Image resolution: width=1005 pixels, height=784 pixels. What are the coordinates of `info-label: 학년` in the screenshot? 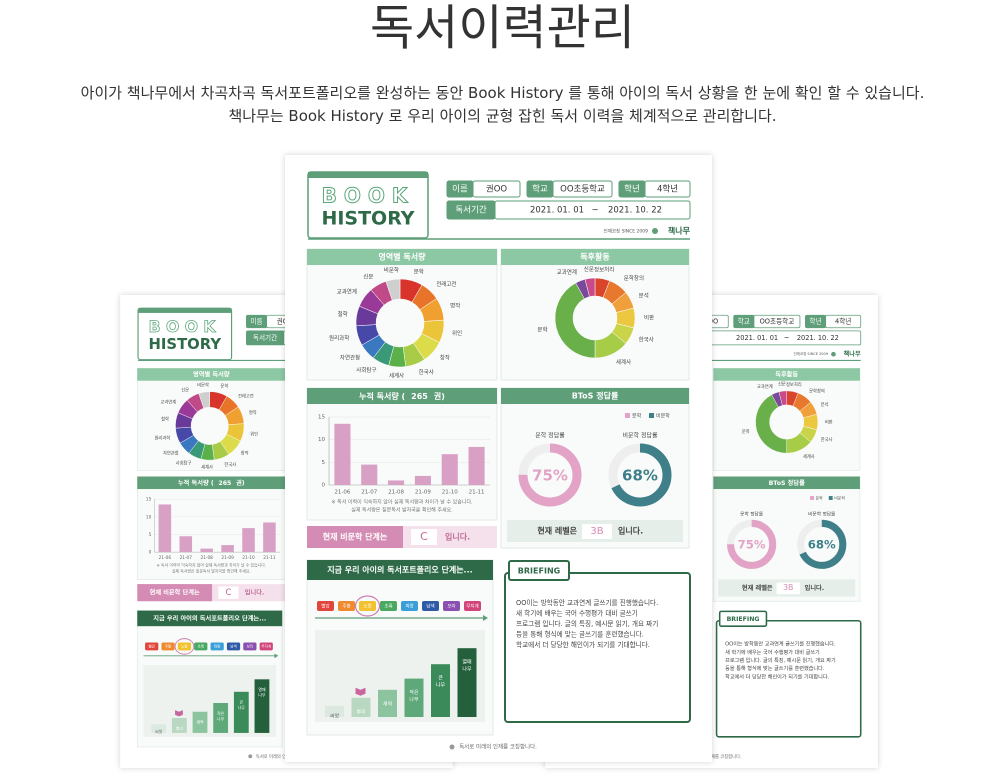 It's located at (632, 189).